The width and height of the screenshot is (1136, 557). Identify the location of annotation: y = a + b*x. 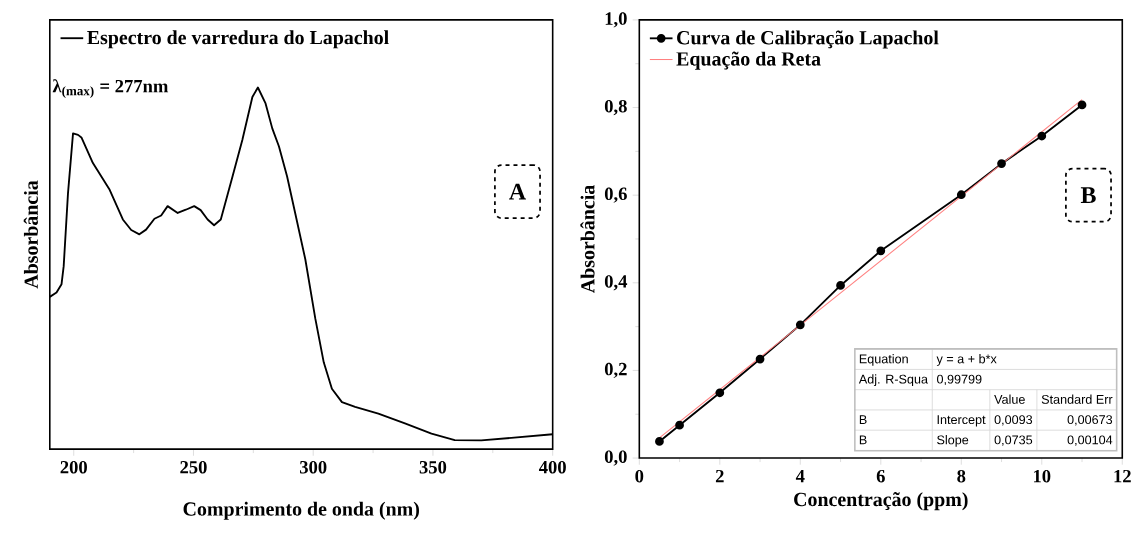
(966, 360).